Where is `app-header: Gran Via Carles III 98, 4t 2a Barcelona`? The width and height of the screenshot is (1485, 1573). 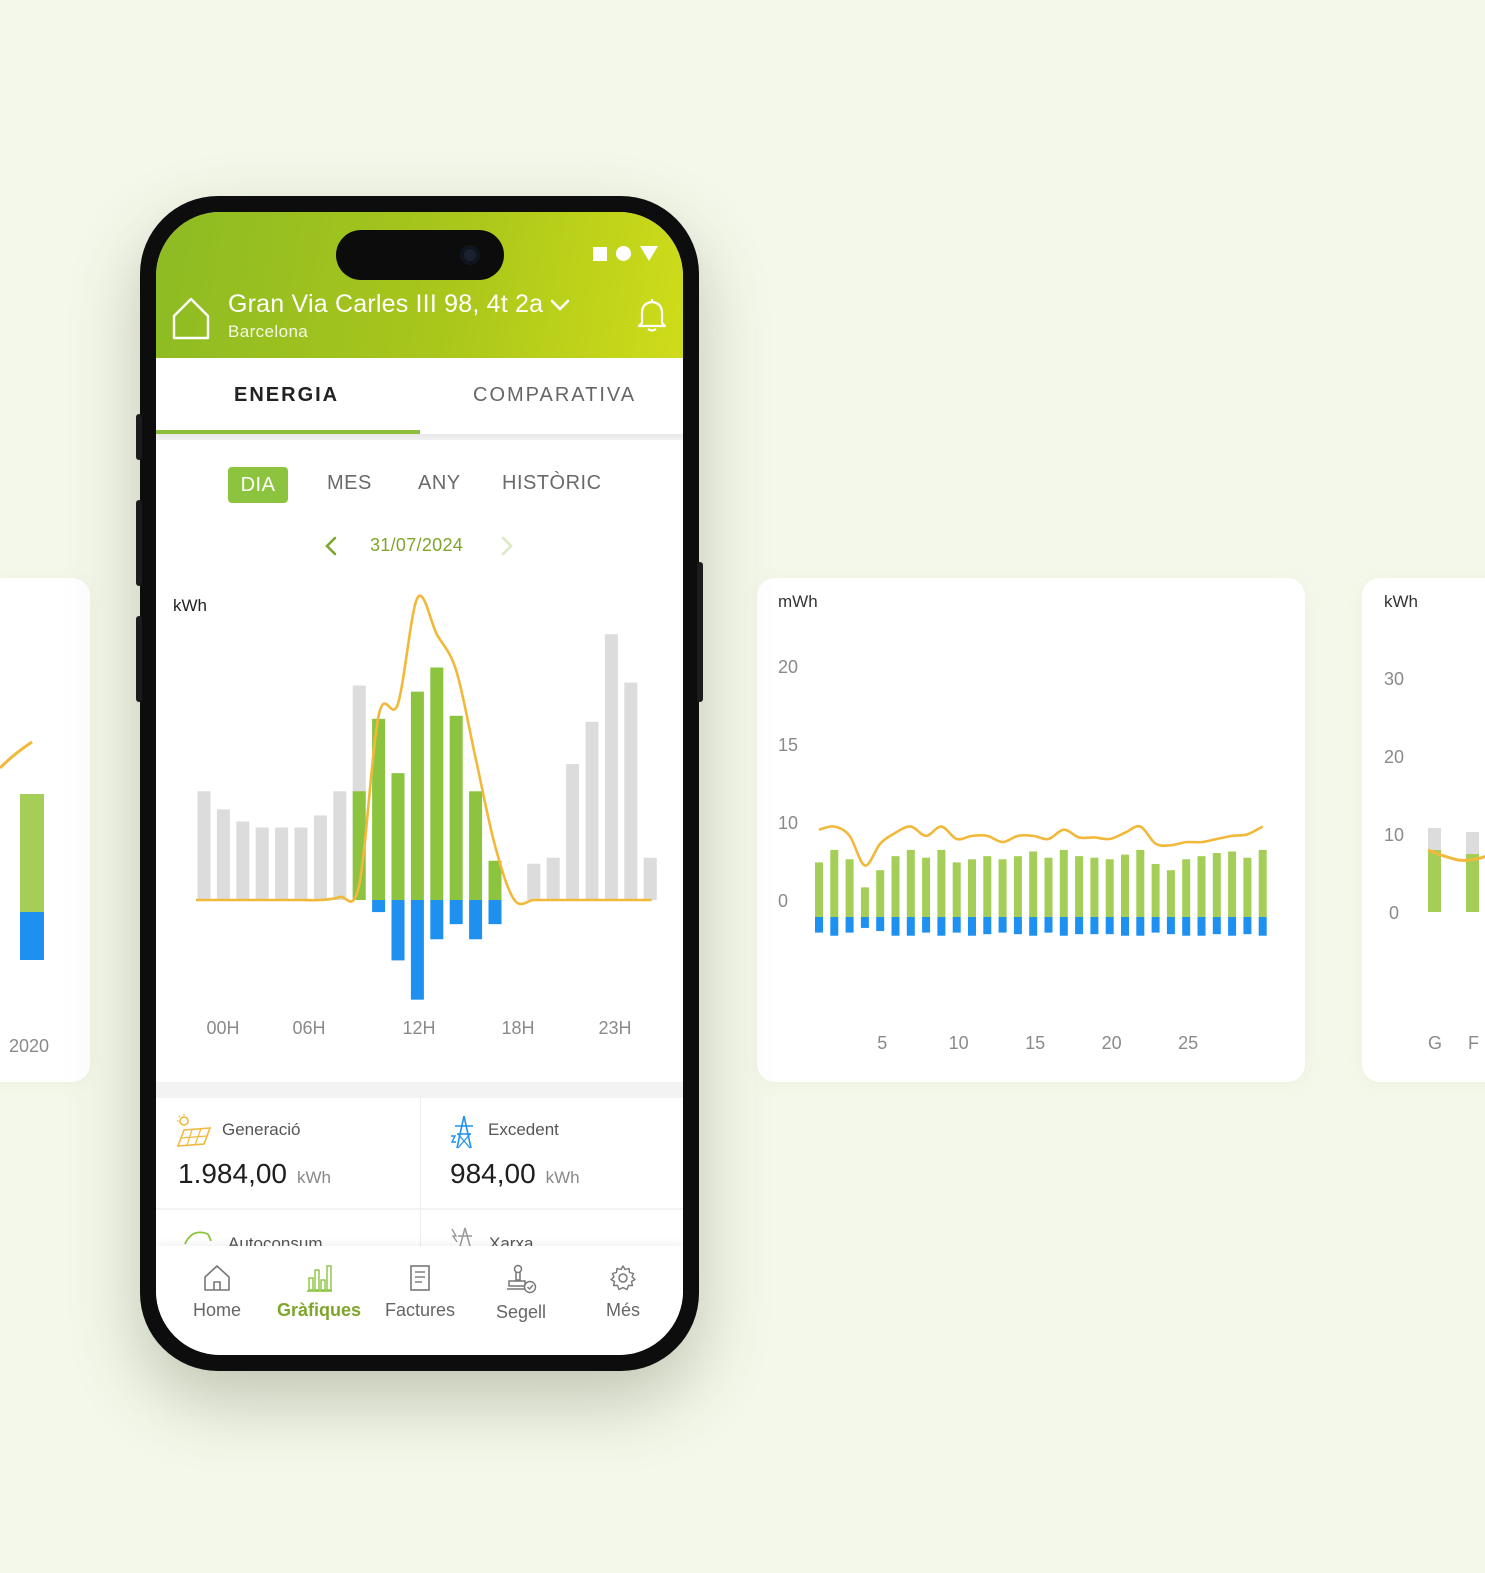
app-header: Gran Via Carles III 98, 4t 2a Barcelona is located at coordinates (419, 285).